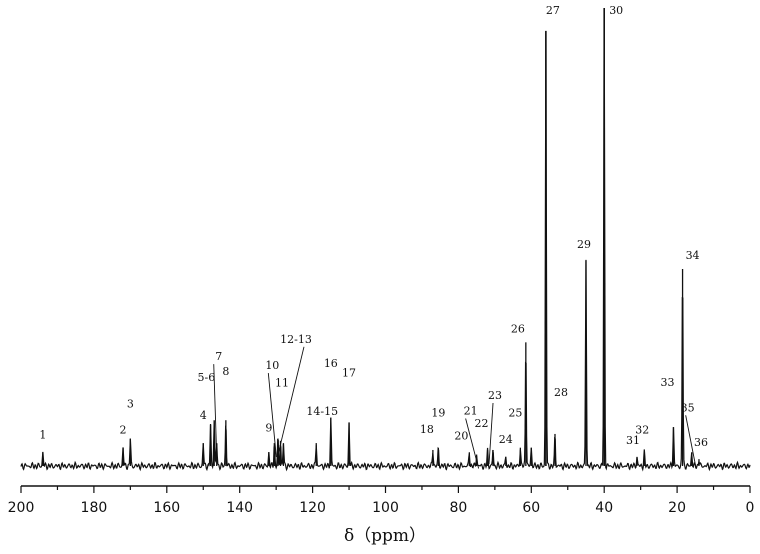  Describe the element at coordinates (349, 372) in the screenshot. I see `peak-label-14: 17` at that location.